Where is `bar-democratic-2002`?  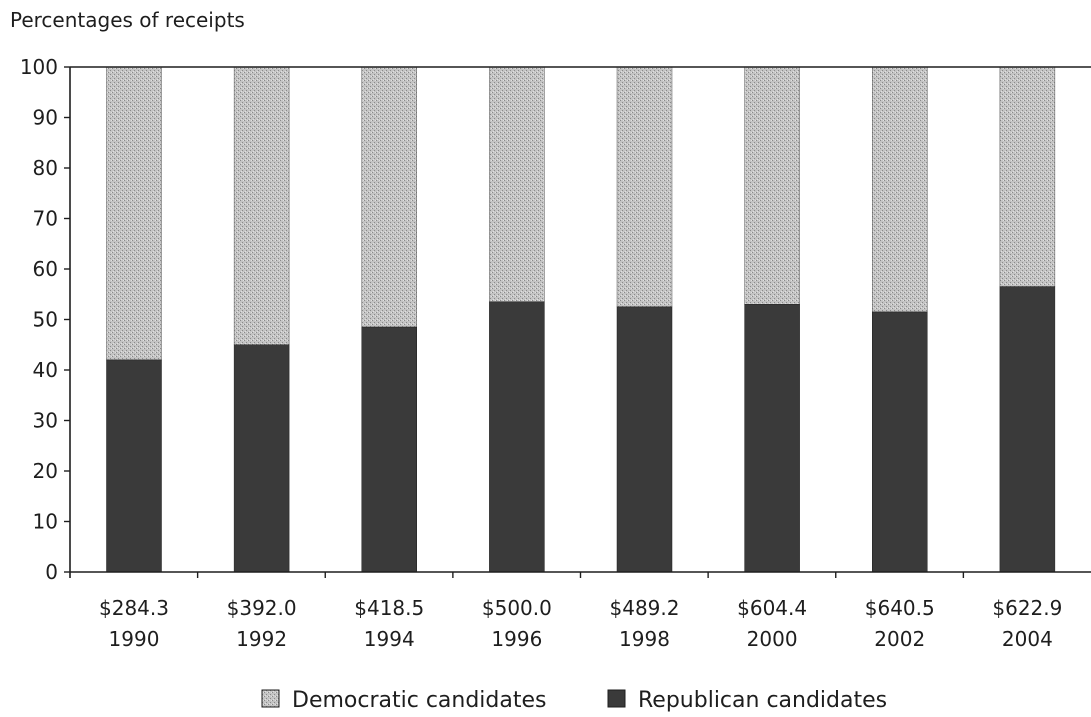 bar-democratic-2002 is located at coordinates (900, 189).